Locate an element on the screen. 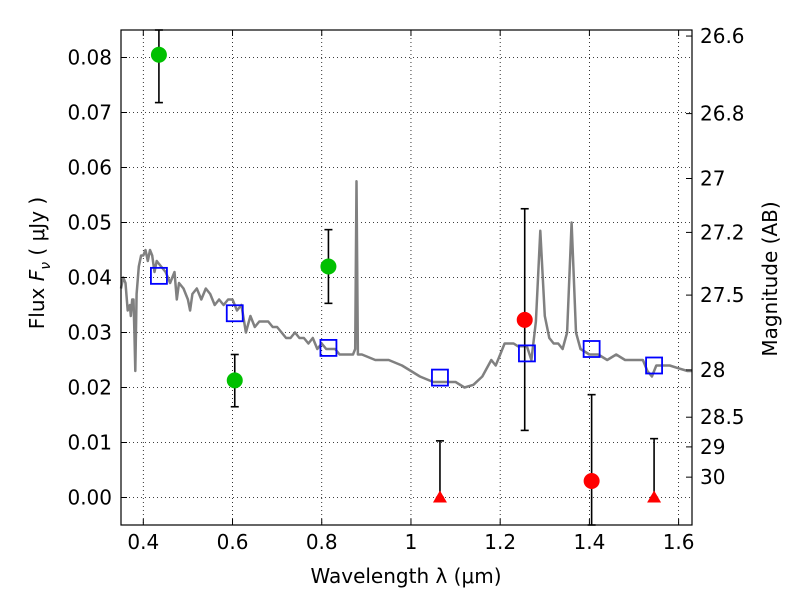 The image size is (800, 605). y2-tick-label: 29 is located at coordinates (712, 447).